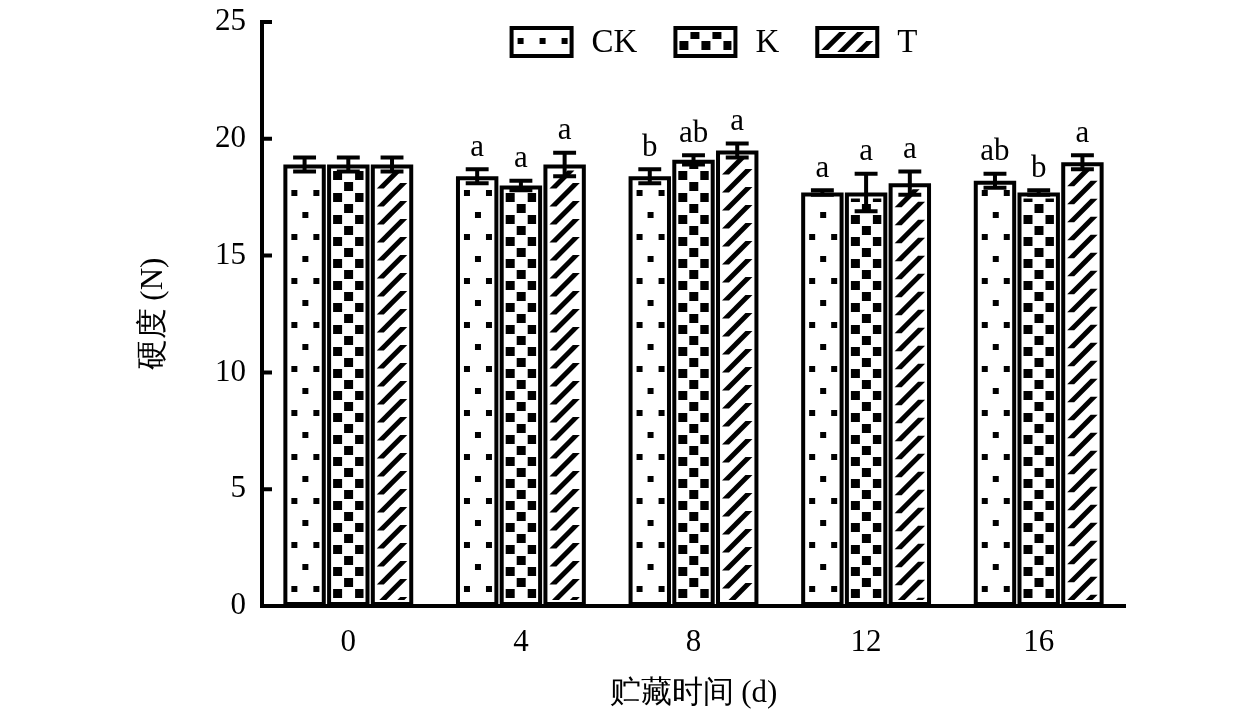 The width and height of the screenshot is (1260, 726). What do you see at coordinates (693, 640) in the screenshot?
I see `x-tick-label: 8` at bounding box center [693, 640].